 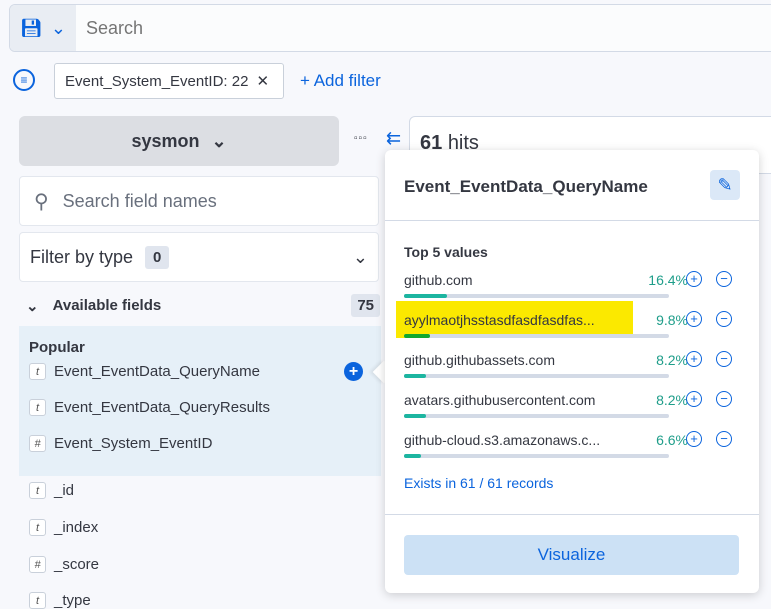 I want to click on field-name: Event_EventData_QueryName, so click(x=157, y=371).